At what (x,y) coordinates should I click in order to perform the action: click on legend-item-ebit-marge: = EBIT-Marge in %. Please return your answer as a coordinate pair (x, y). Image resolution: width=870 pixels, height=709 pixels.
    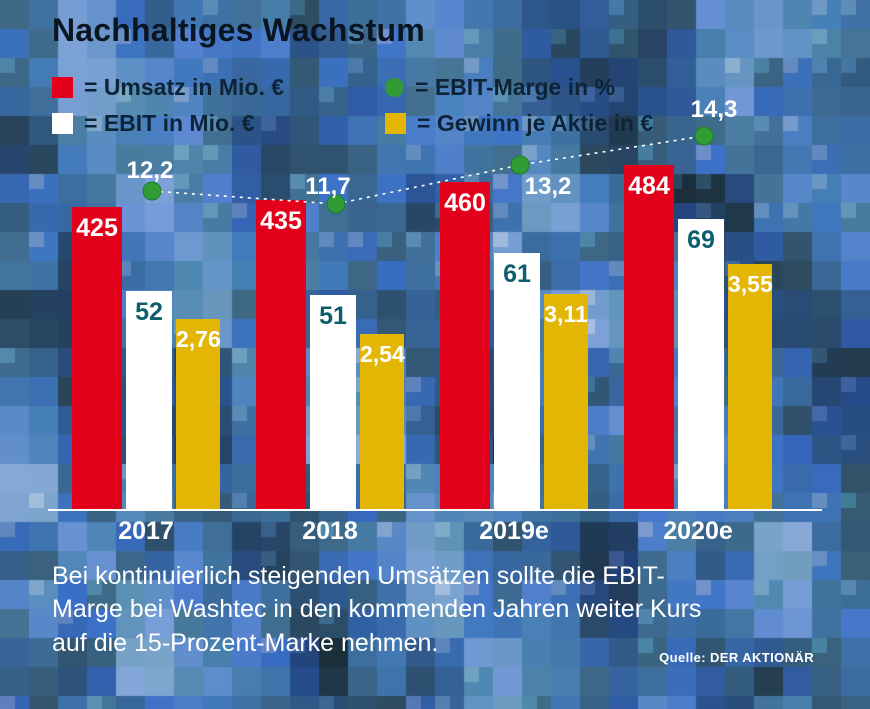
    Looking at the image, I should click on (519, 87).